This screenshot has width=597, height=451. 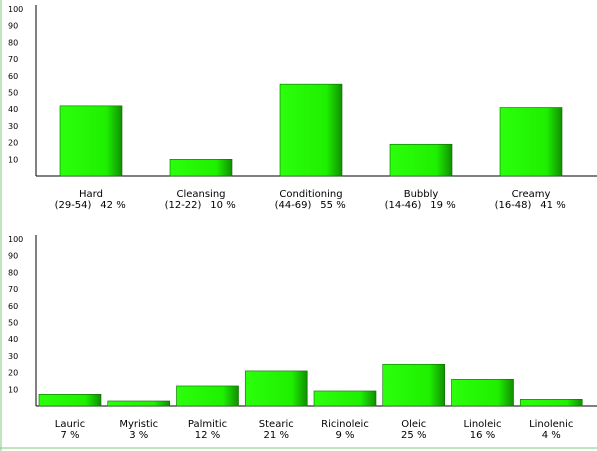 What do you see at coordinates (276, 435) in the screenshot?
I see `value-label: 21 %` at bounding box center [276, 435].